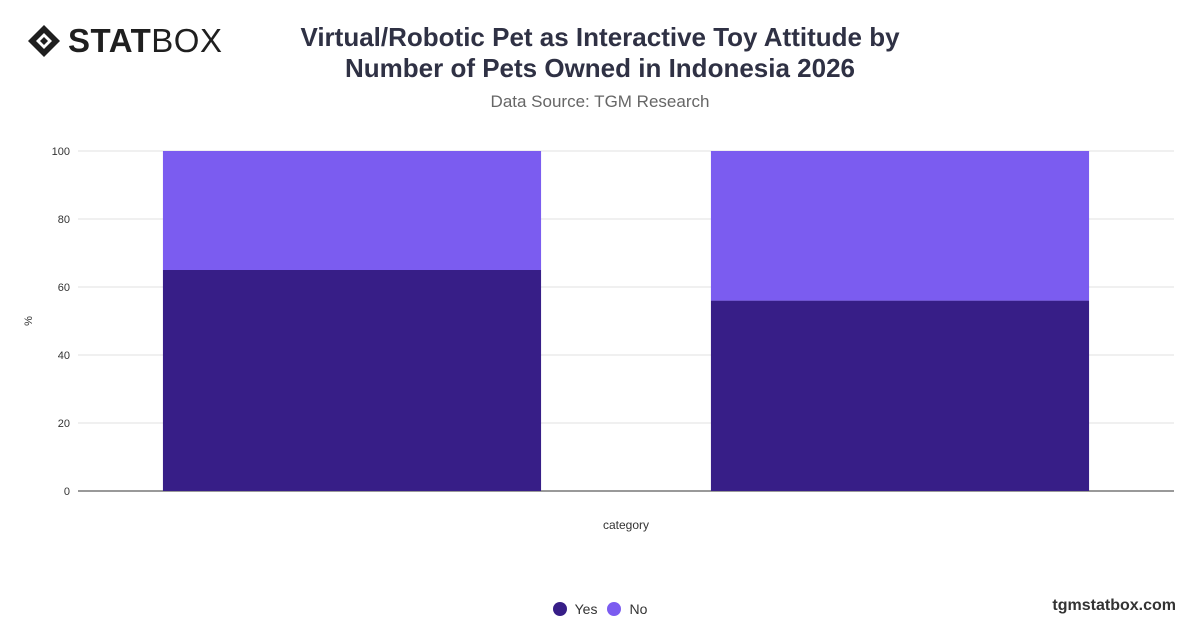  I want to click on logo-text-light: BOX, so click(187, 40).